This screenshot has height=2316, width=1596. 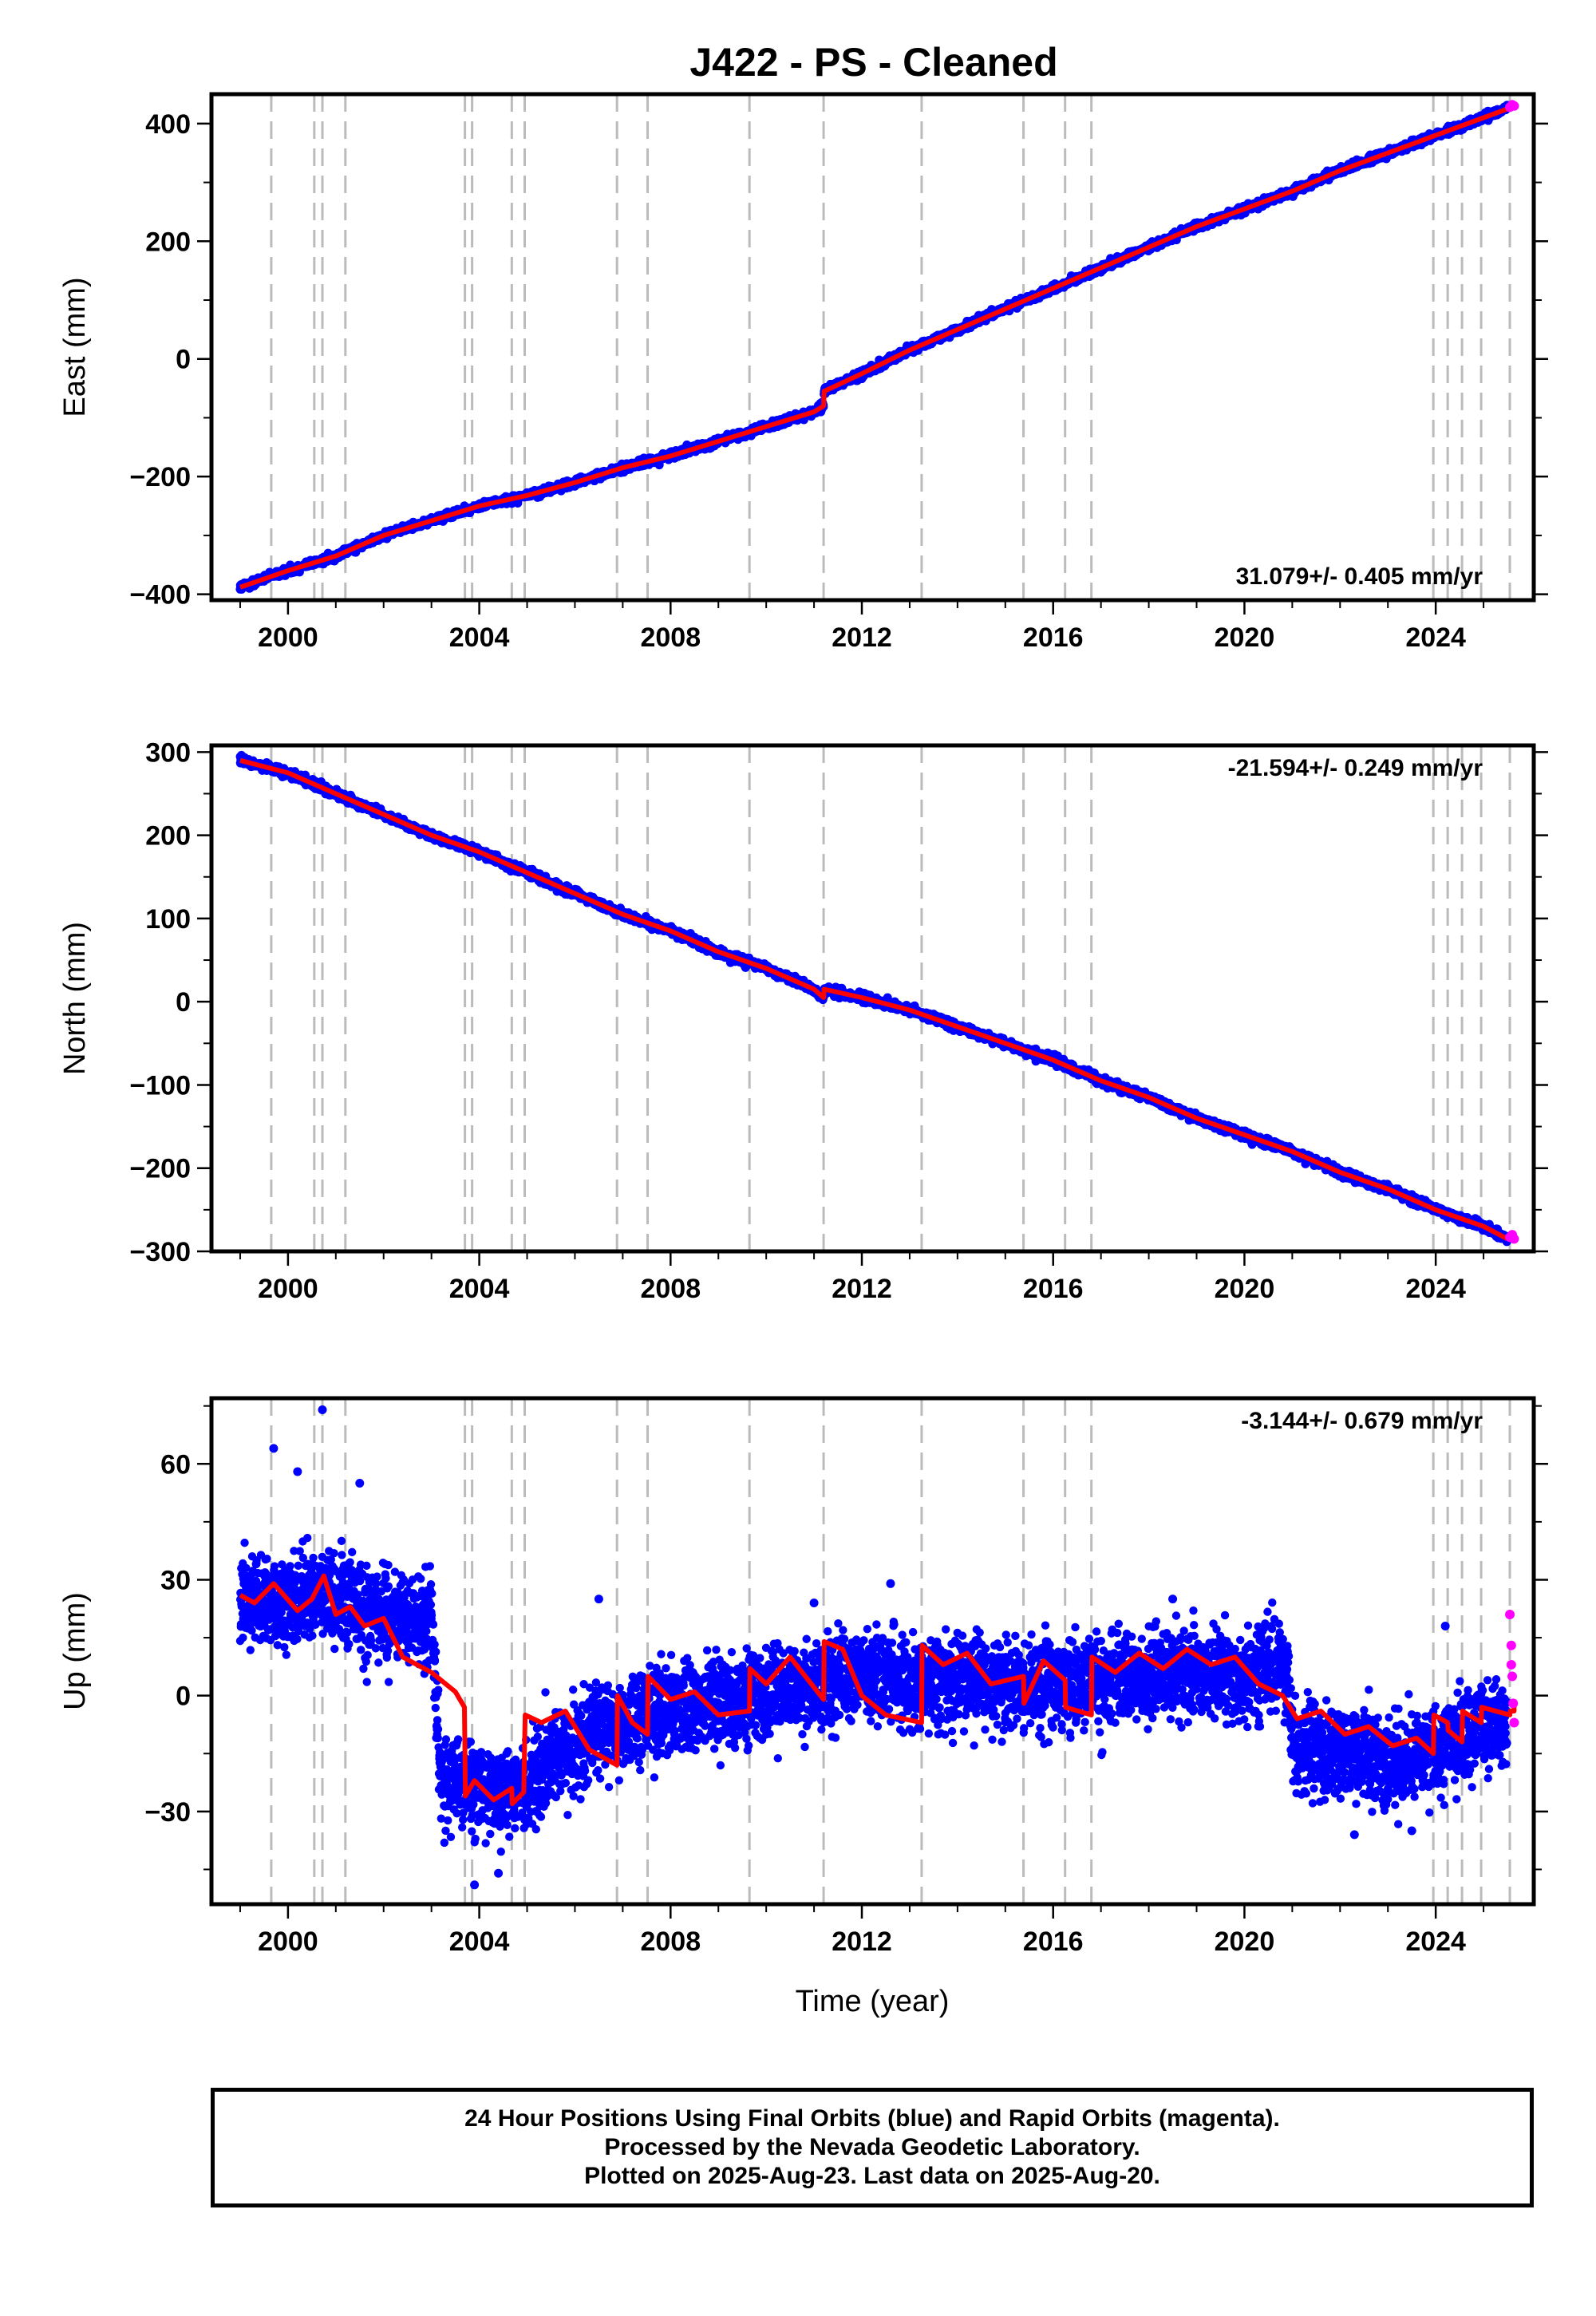 I want to click on x-tick-label: 2004, so click(x=479, y=637).